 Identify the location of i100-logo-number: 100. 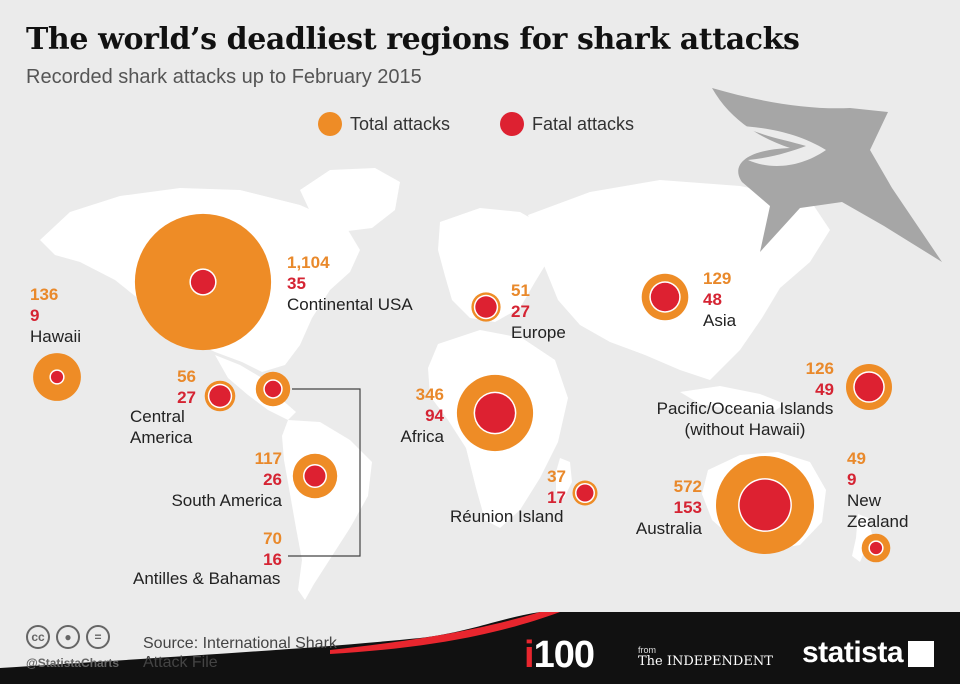
(564, 655).